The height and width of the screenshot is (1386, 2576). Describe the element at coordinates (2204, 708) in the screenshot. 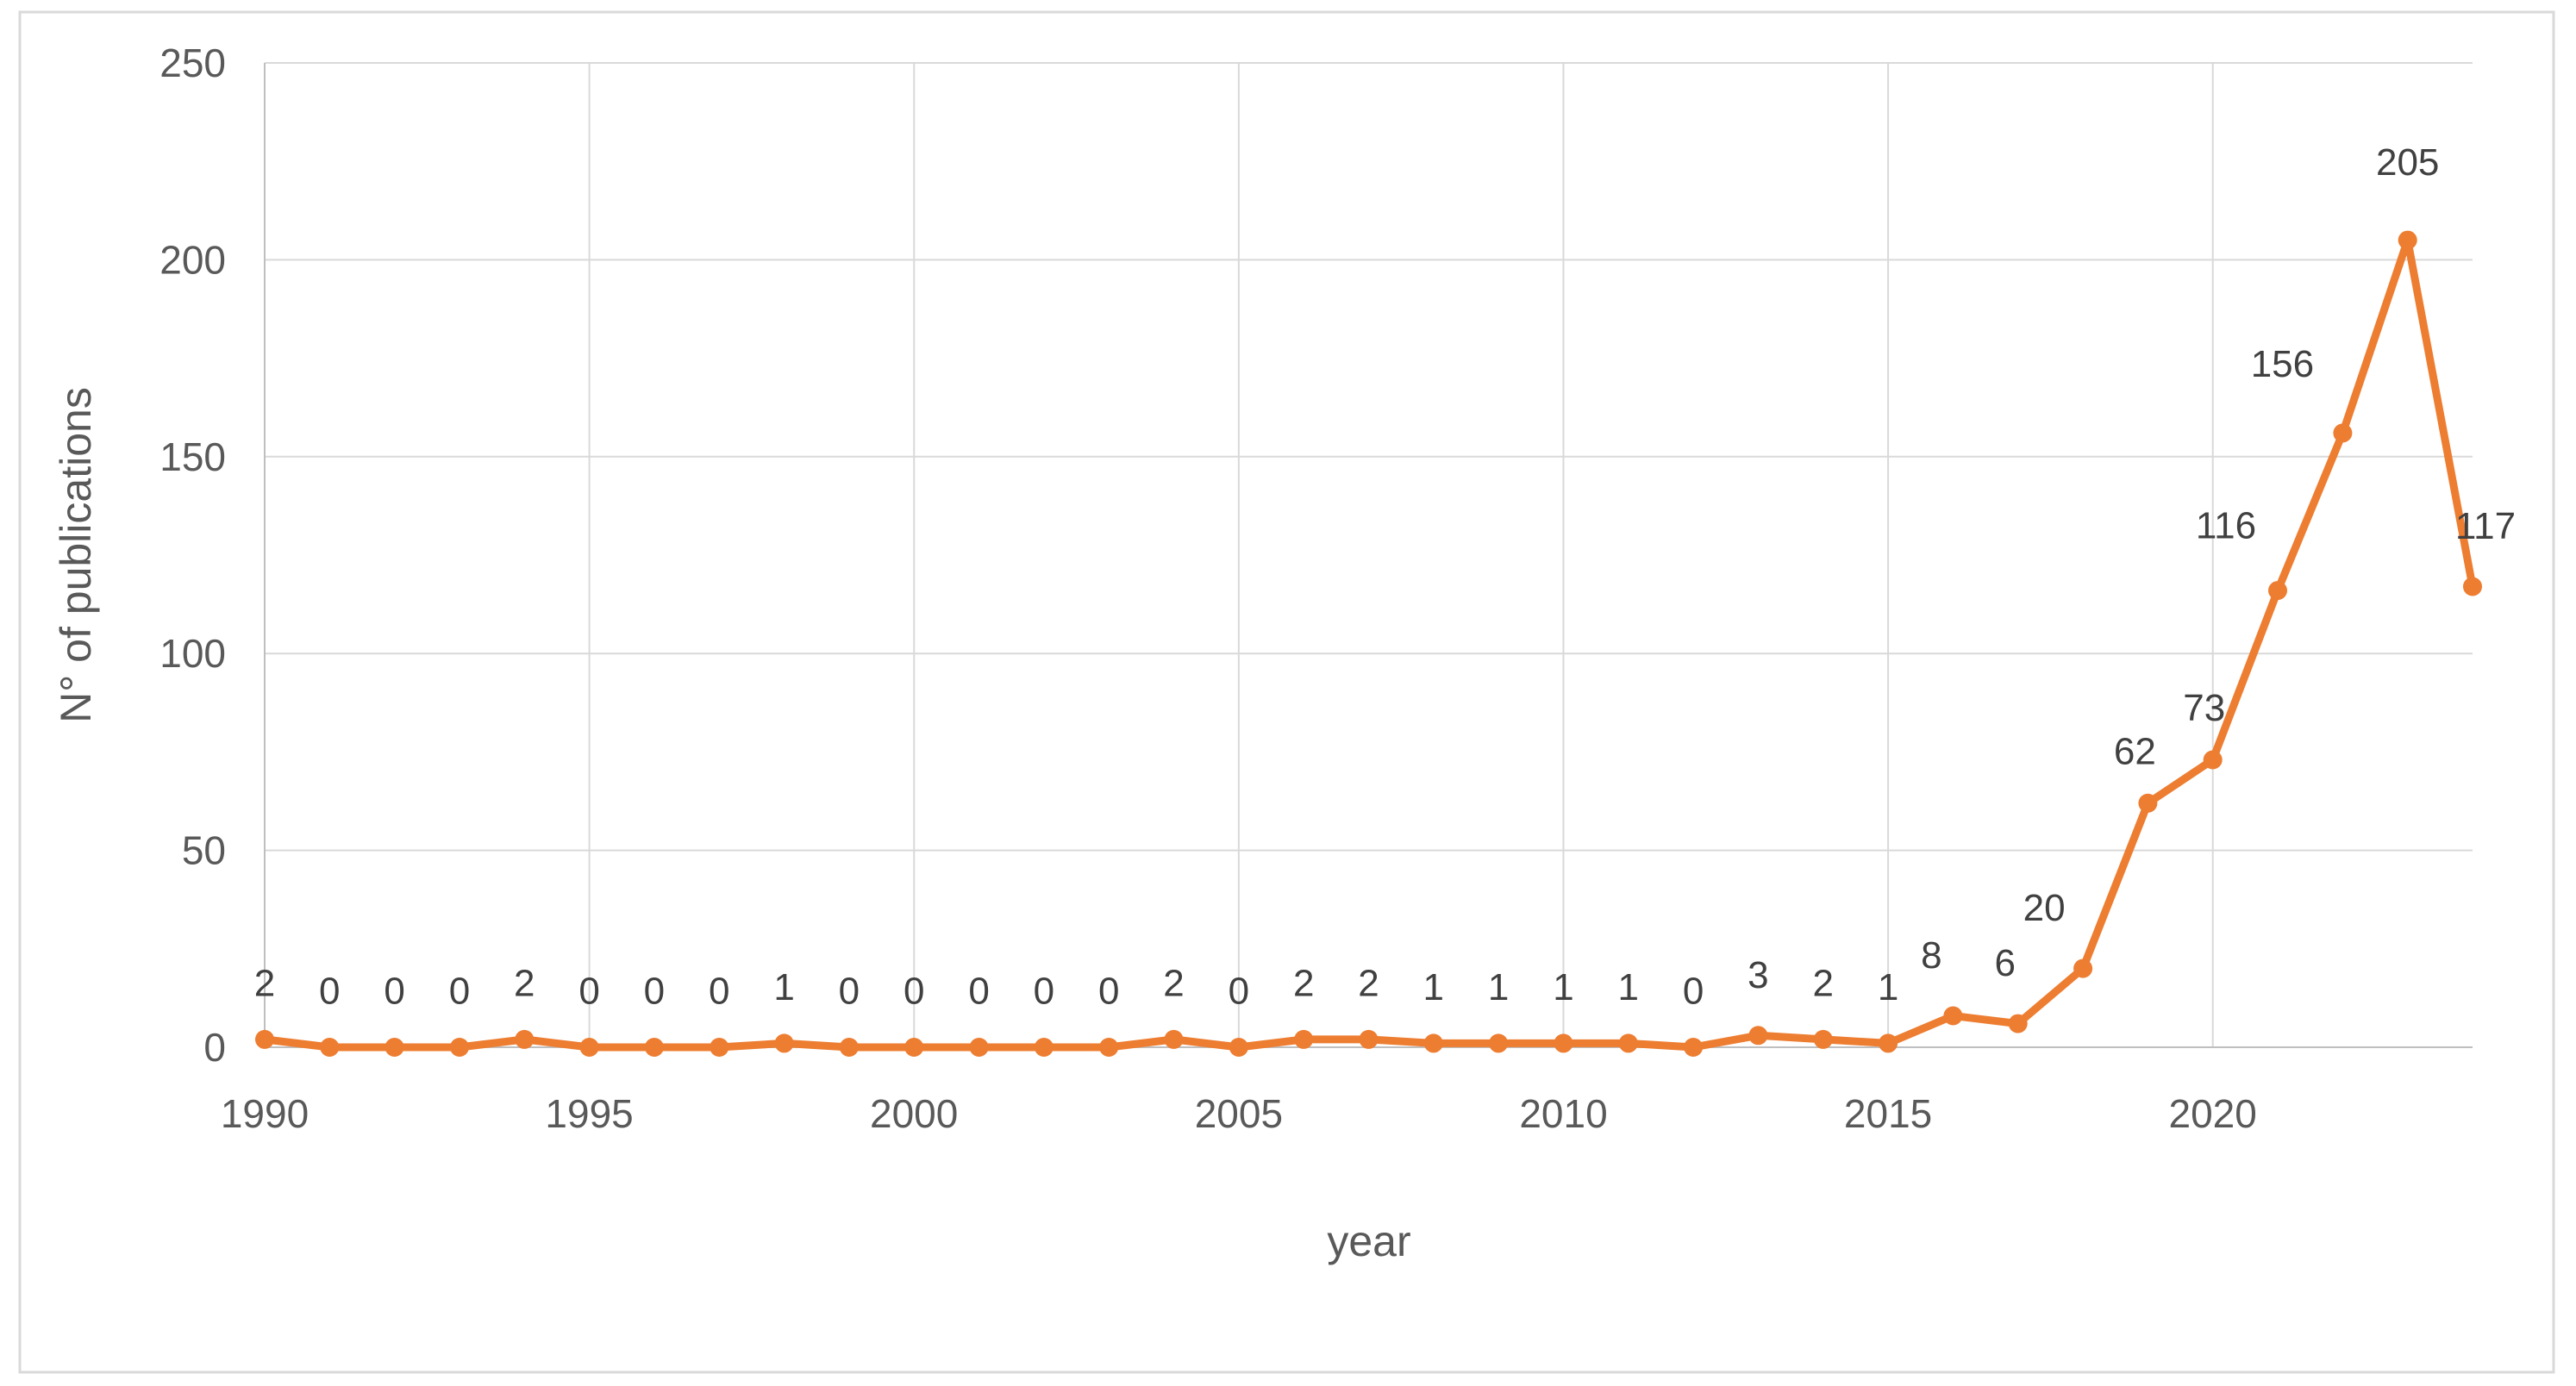

I see `data-label: 73` at that location.